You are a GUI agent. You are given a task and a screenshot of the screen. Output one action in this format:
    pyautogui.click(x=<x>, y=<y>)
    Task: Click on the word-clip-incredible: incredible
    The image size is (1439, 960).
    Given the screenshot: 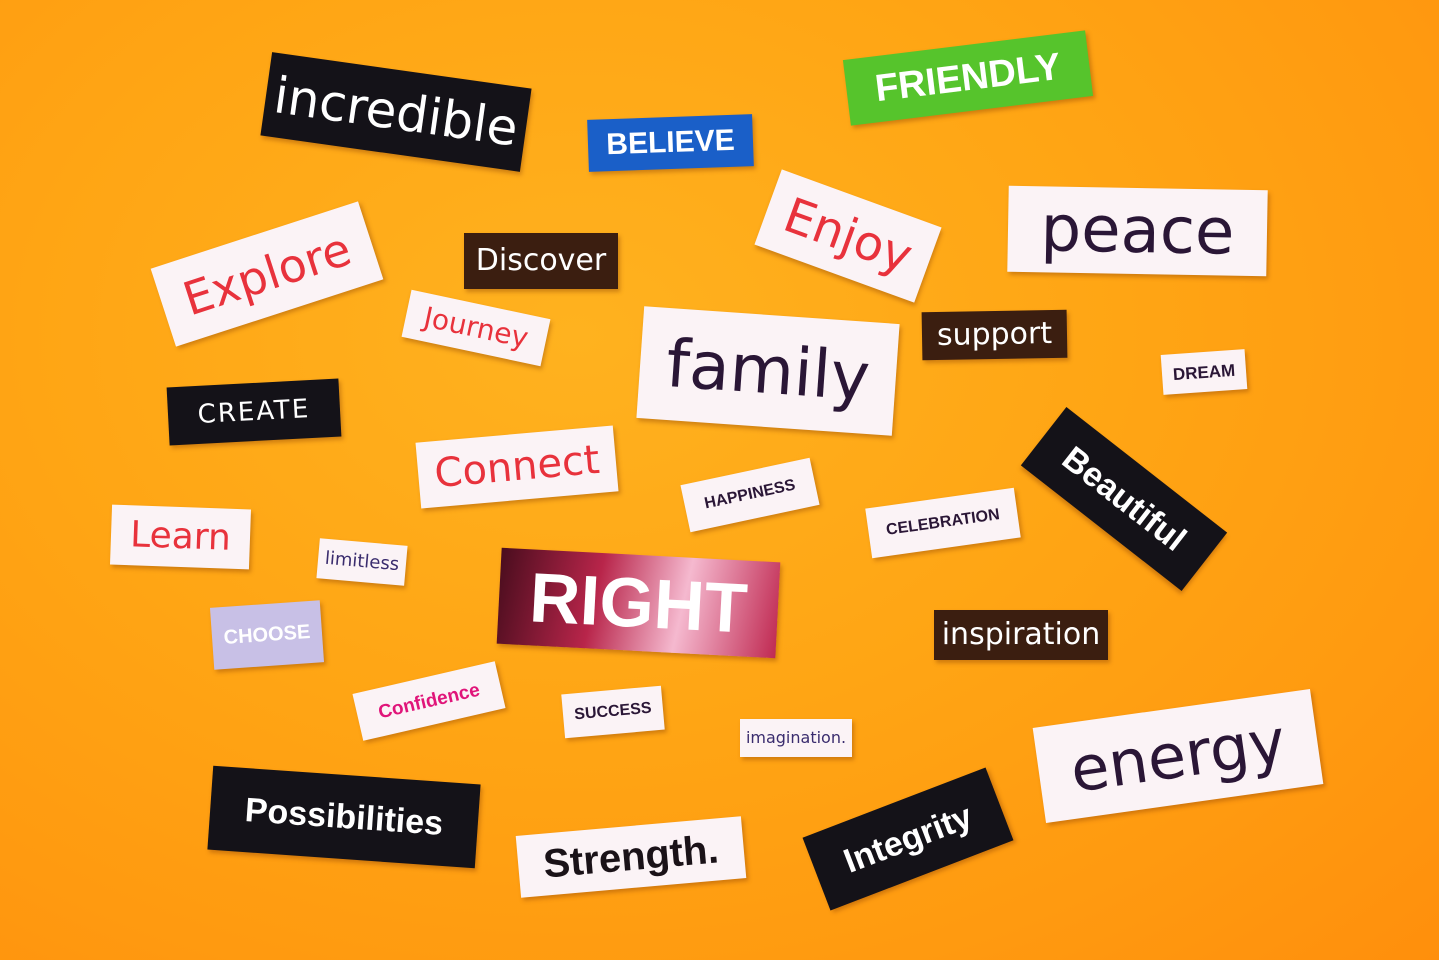 What is the action you would take?
    pyautogui.click(x=396, y=112)
    